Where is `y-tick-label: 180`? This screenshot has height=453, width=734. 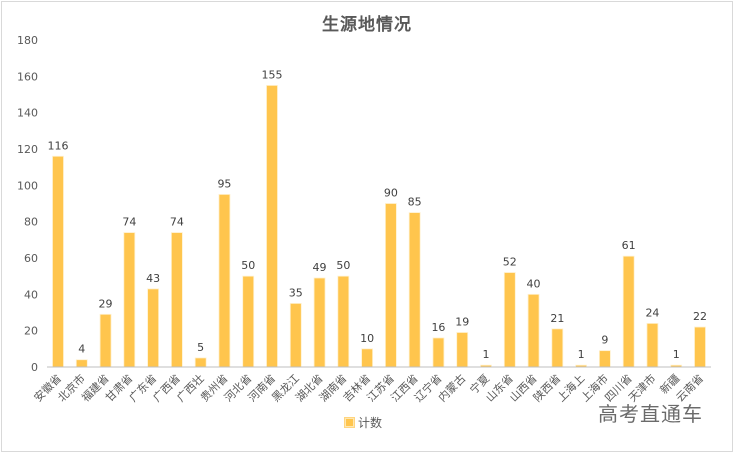
y-tick-label: 180 is located at coordinates (27, 40).